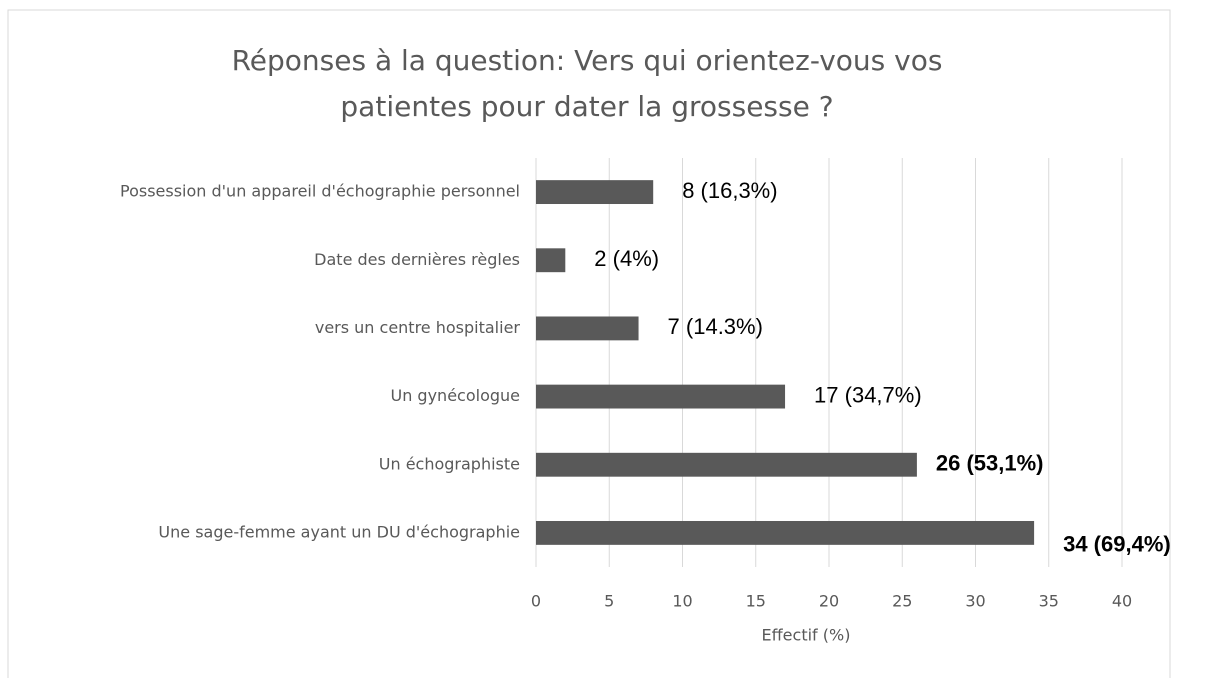  I want to click on data-label: 8 (16,3%), so click(729, 190).